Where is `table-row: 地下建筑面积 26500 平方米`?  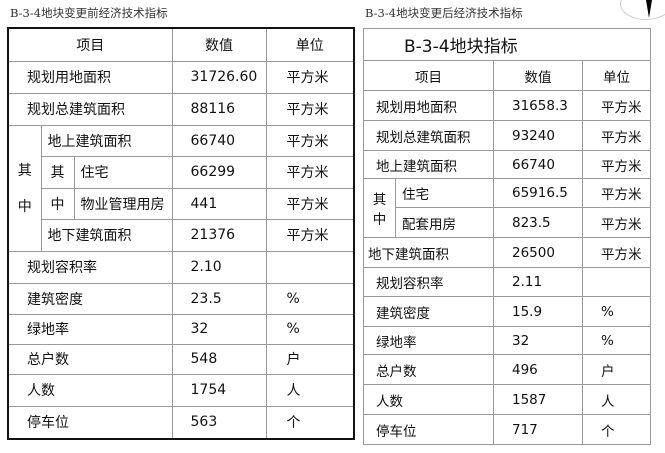 table-row: 地下建筑面积 26500 平方米 is located at coordinates (507, 252).